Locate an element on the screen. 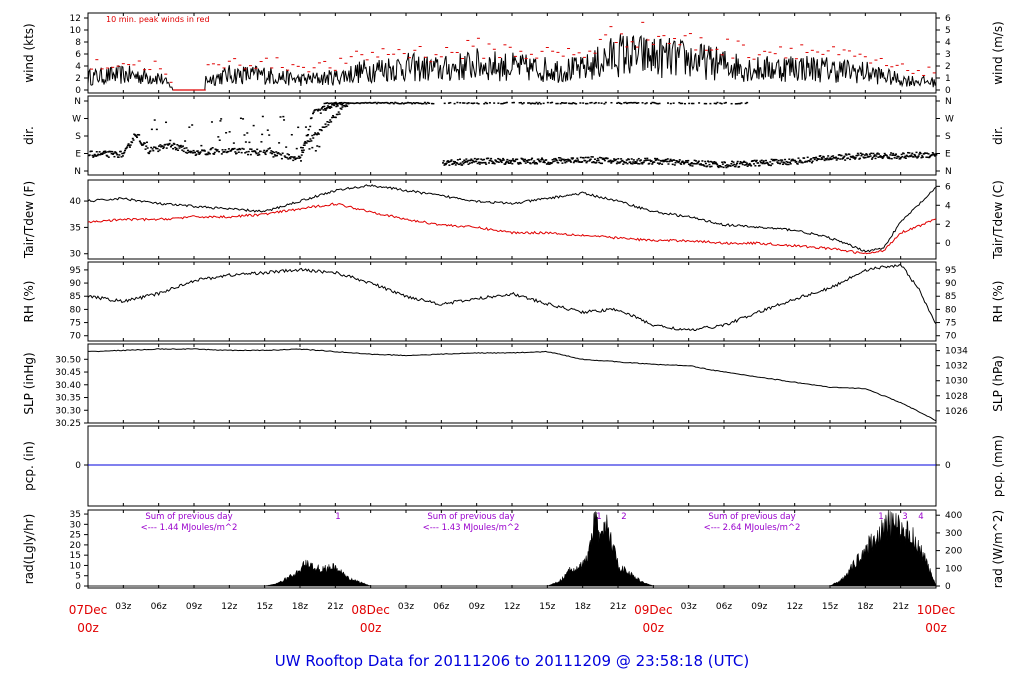 The image size is (1024, 700). x-tick-label: 09z is located at coordinates (759, 607).